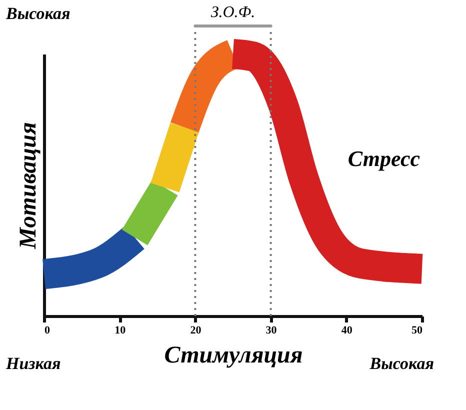 The height and width of the screenshot is (410, 466). I want to click on x-tick-label: 40, so click(347, 330).